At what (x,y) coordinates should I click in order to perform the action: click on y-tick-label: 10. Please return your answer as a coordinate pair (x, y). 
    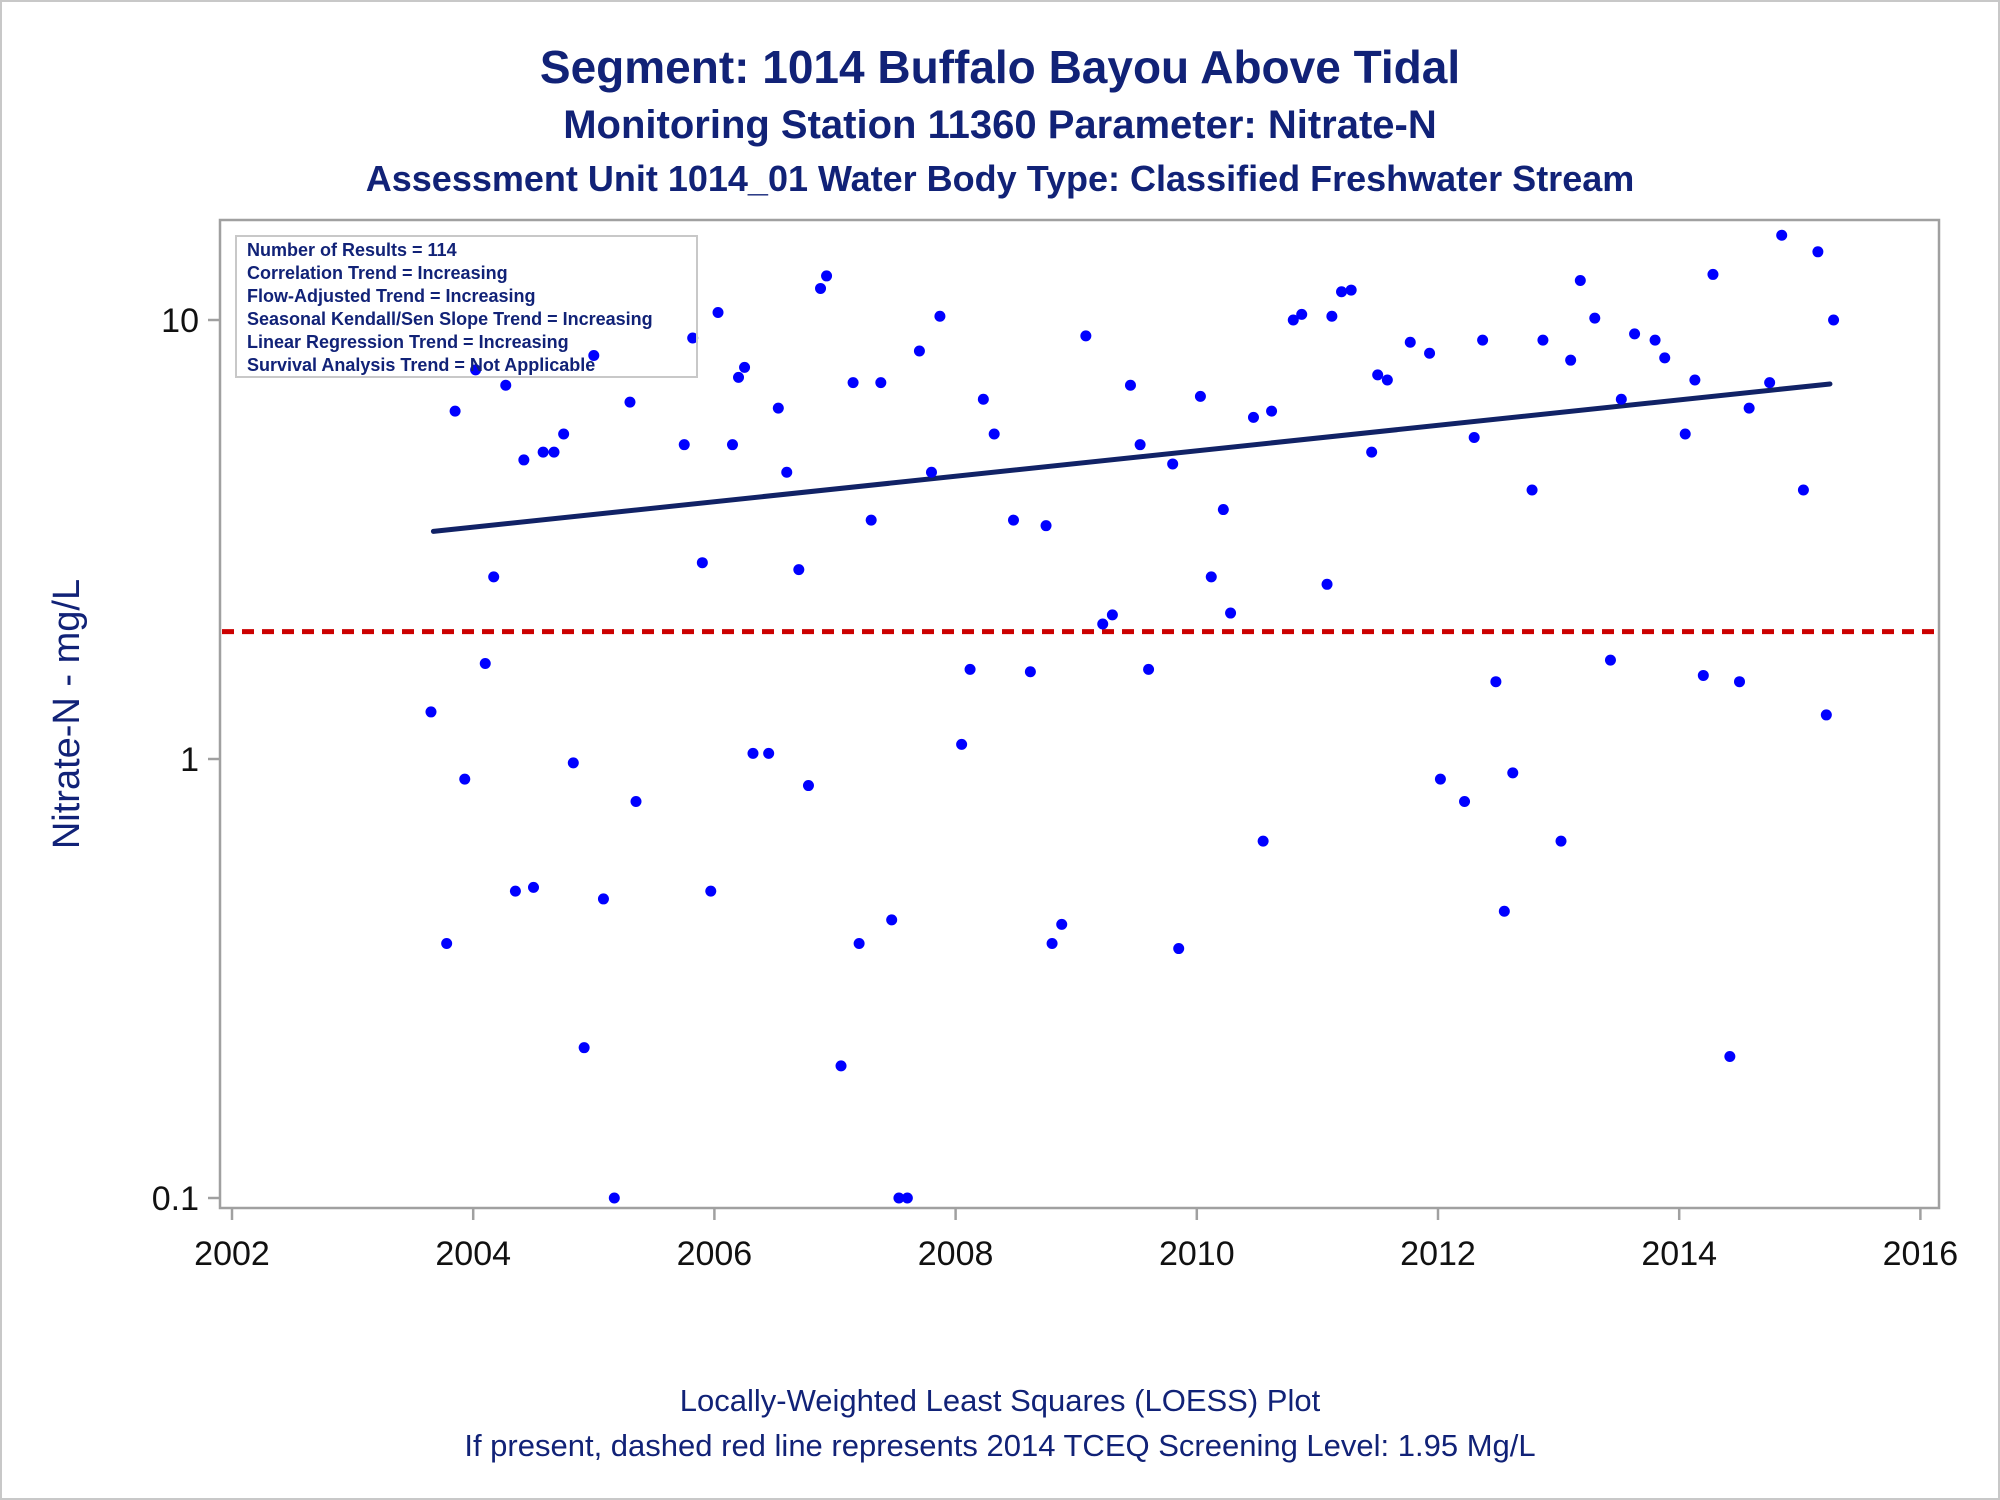
    Looking at the image, I should click on (180, 321).